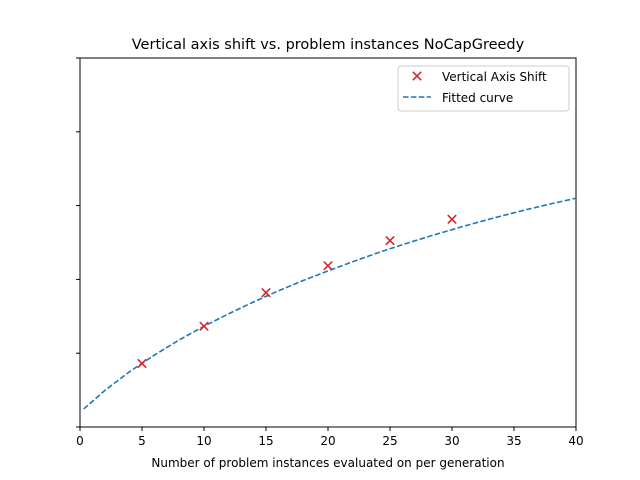 The height and width of the screenshot is (480, 640). Describe the element at coordinates (513, 441) in the screenshot. I see `x-tick-label: 35` at that location.